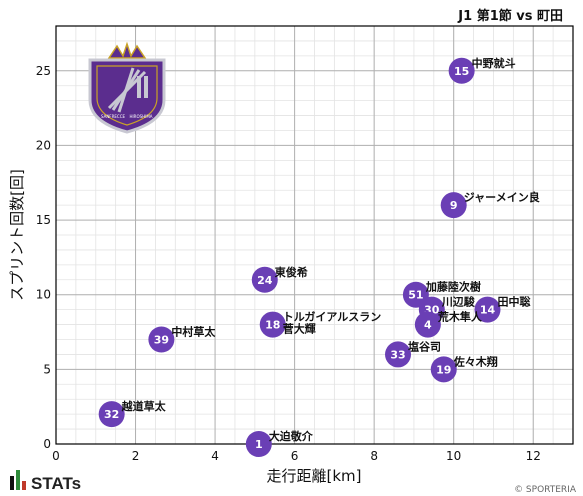  What do you see at coordinates (43, 71) in the screenshot?
I see `y-tick-label: 25` at bounding box center [43, 71].